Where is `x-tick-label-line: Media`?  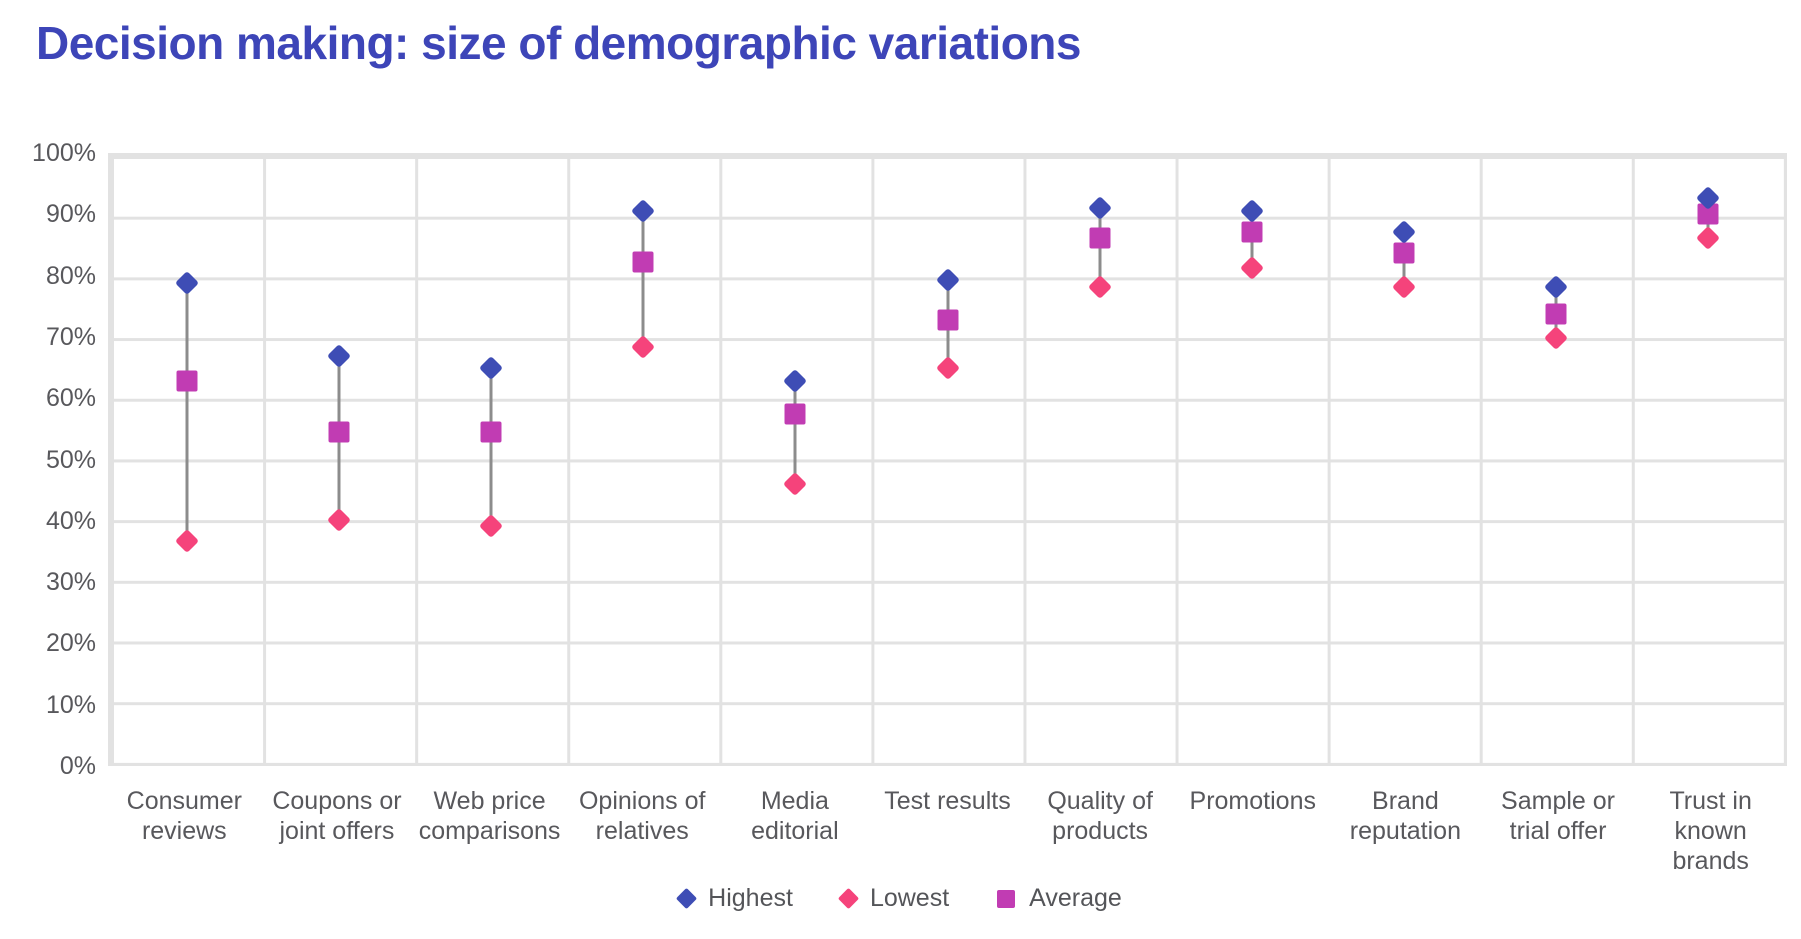
x-tick-label-line: Media is located at coordinates (794, 801).